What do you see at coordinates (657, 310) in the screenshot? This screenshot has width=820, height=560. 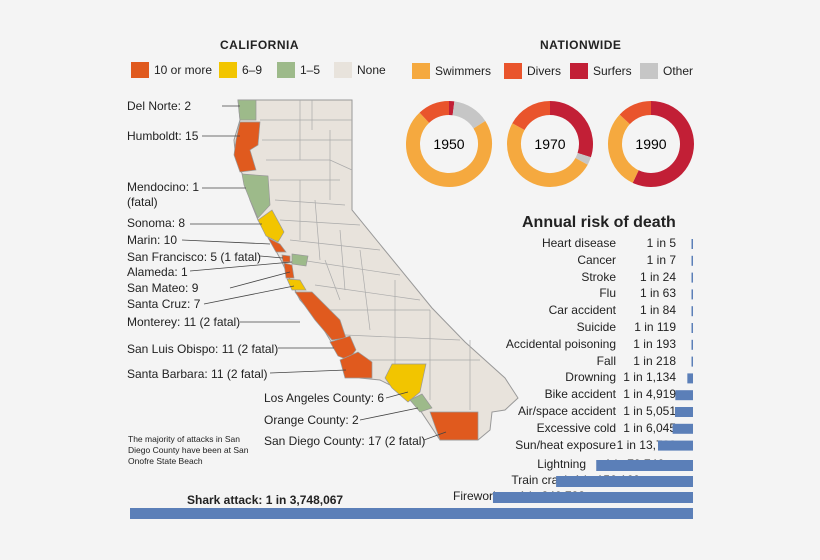 I see `risk-value: 1 in 84` at bounding box center [657, 310].